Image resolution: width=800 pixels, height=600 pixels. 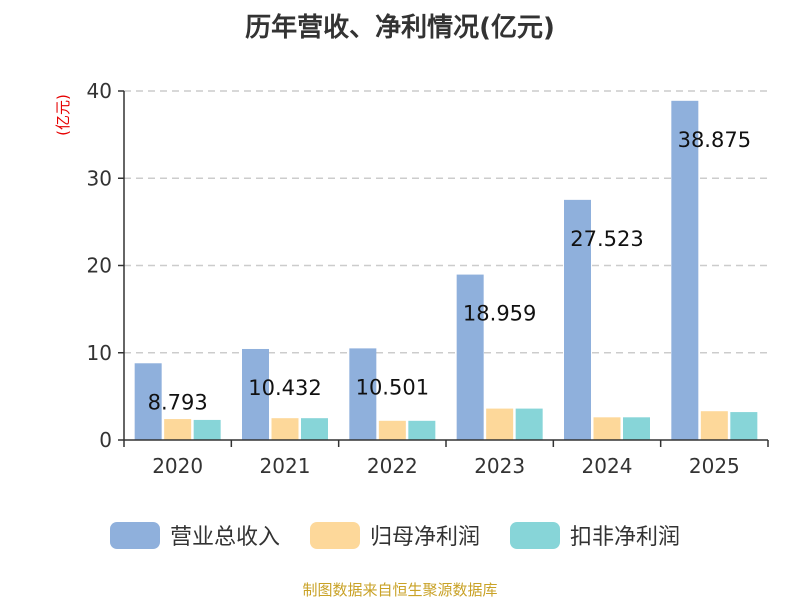 I want to click on chart-title: 历年营收、净利情况(亿元), so click(x=400, y=27).